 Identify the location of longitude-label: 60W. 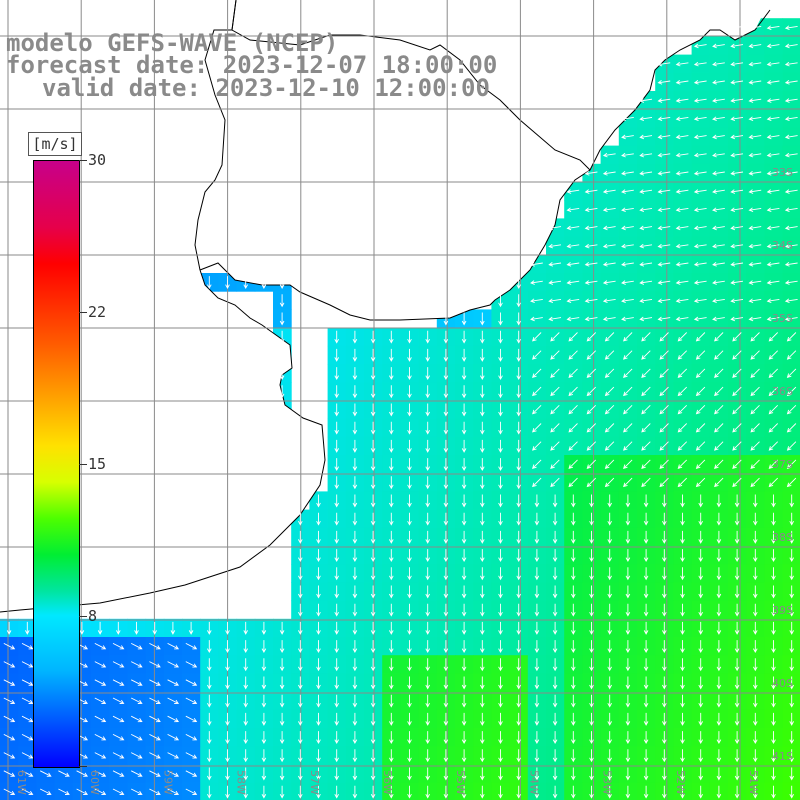
(94, 782).